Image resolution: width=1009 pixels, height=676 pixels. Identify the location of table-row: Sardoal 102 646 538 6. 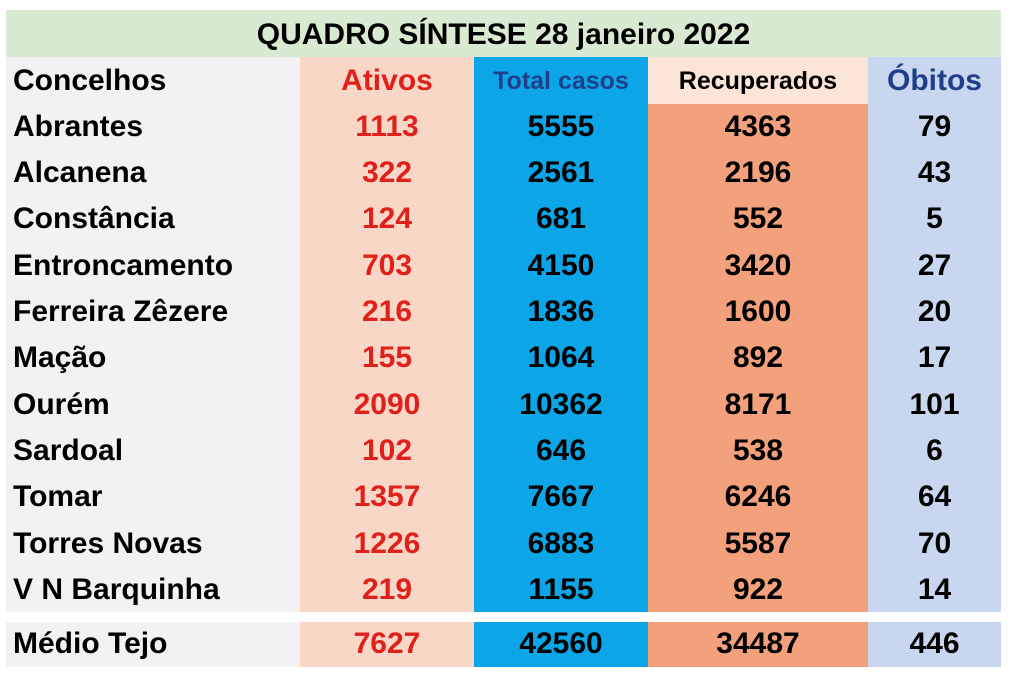
(504, 451).